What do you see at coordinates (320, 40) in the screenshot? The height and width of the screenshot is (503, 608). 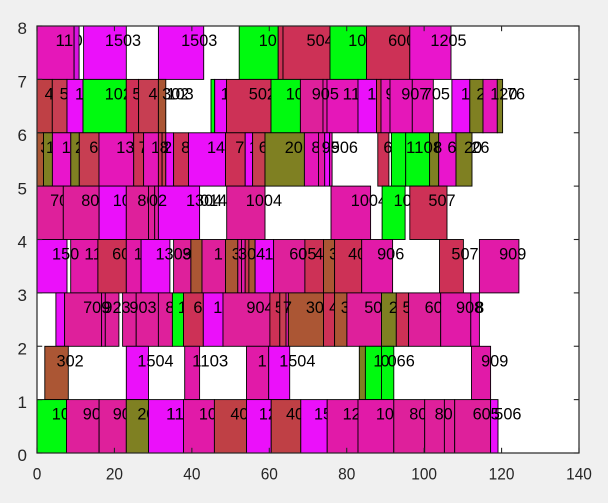 I see `svg-text: 504` at bounding box center [320, 40].